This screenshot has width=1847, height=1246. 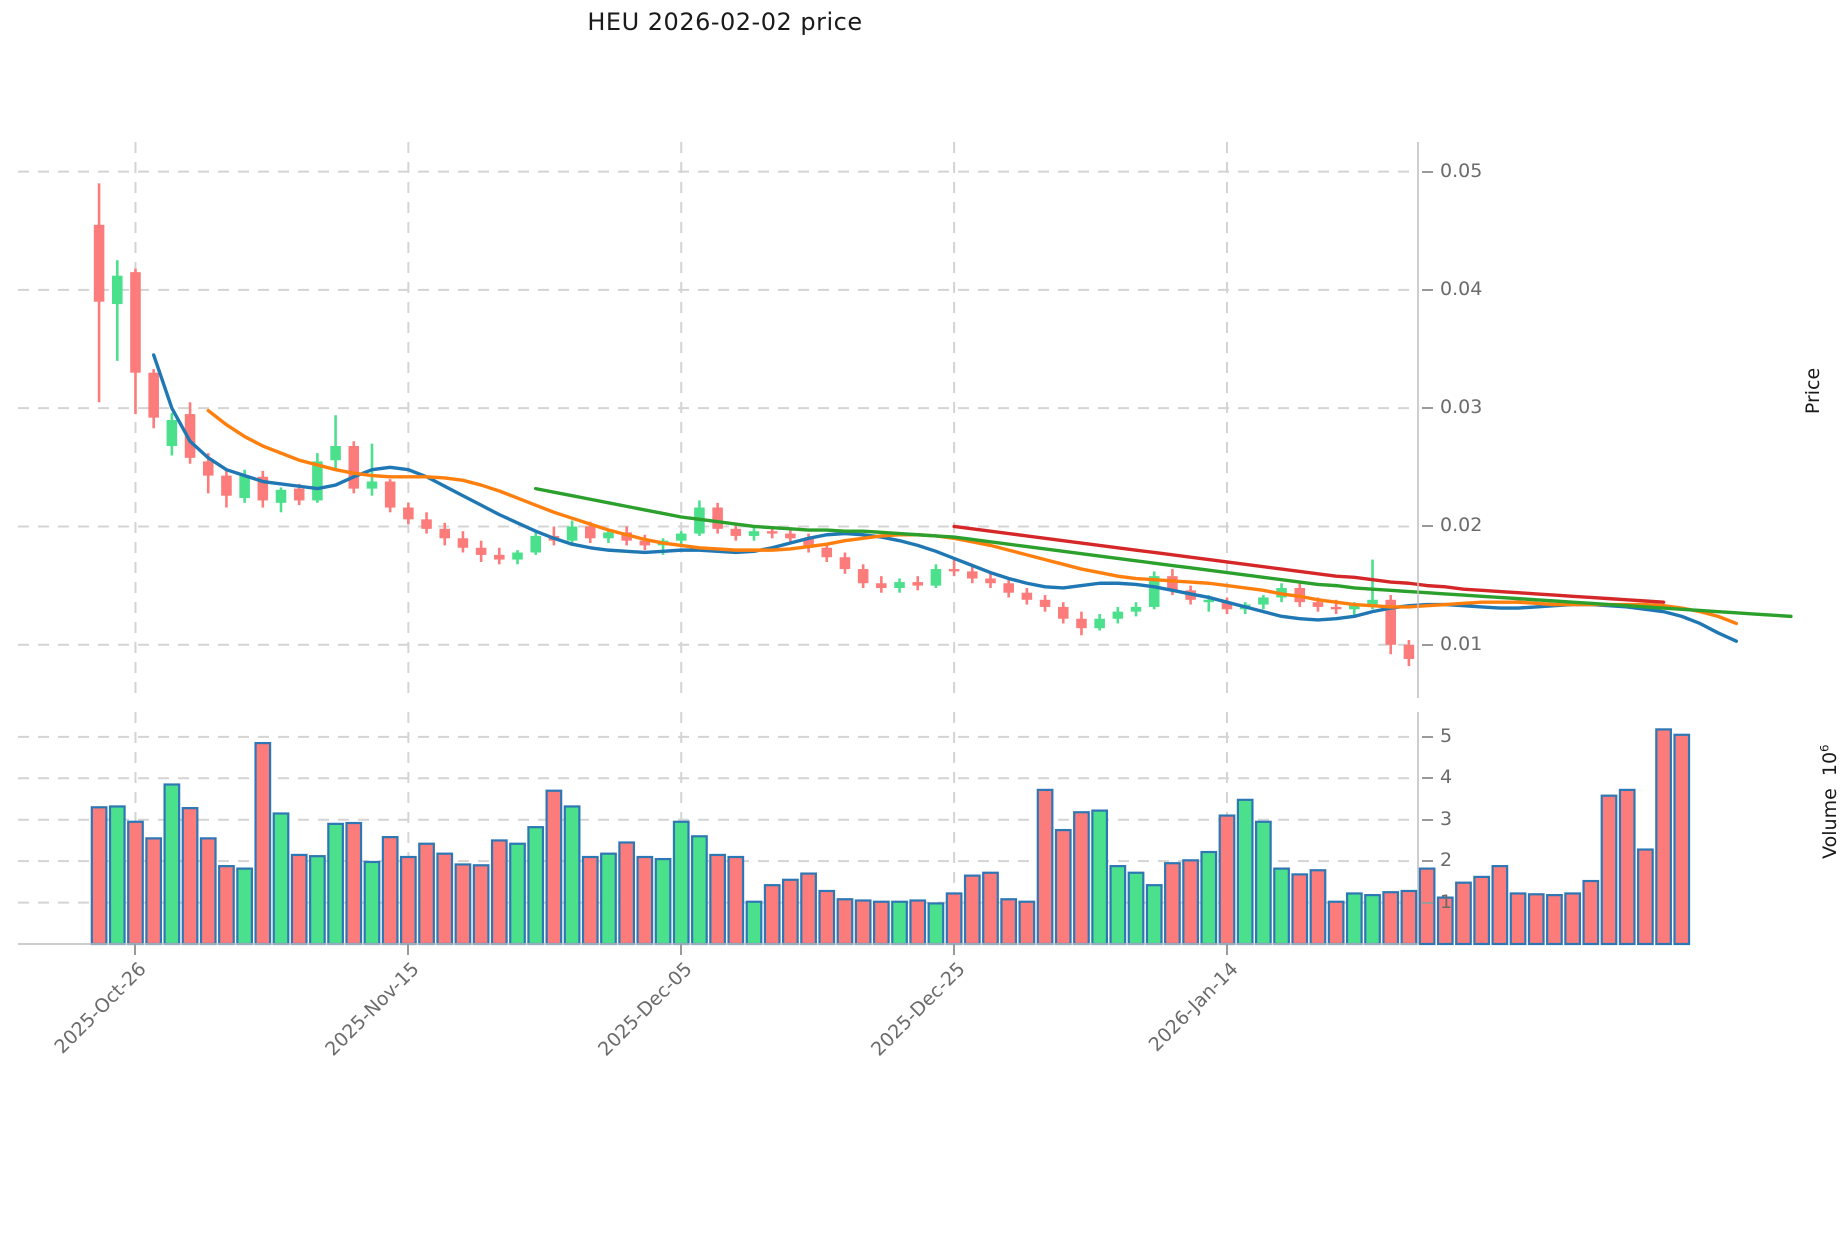 I want to click on chart-title: HEU 2026-02-02 price, so click(x=725, y=22).